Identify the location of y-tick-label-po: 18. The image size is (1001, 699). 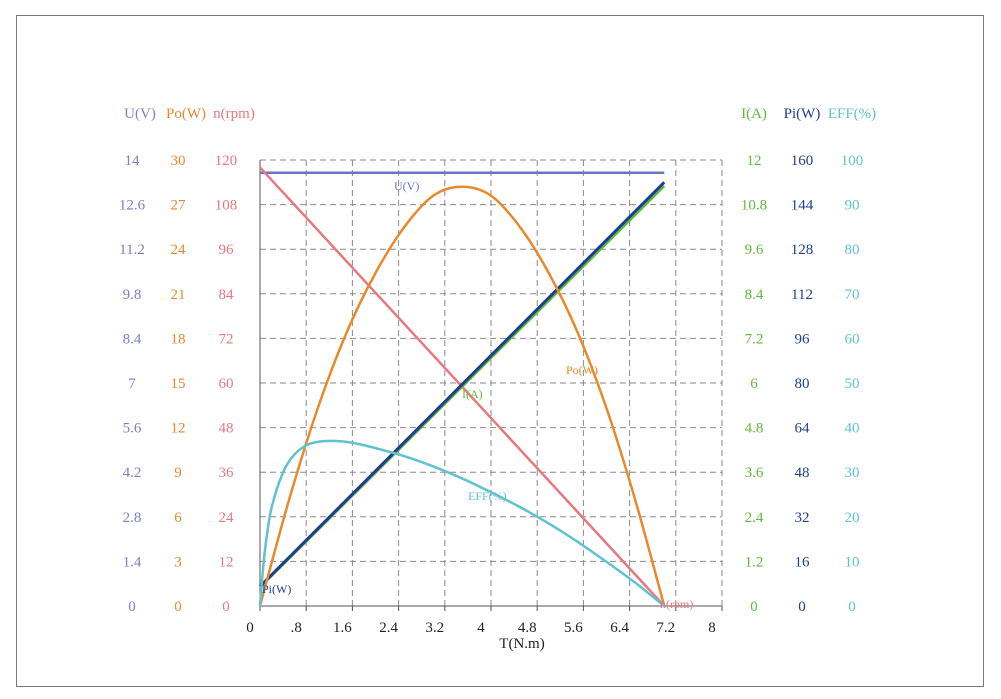
(178, 339).